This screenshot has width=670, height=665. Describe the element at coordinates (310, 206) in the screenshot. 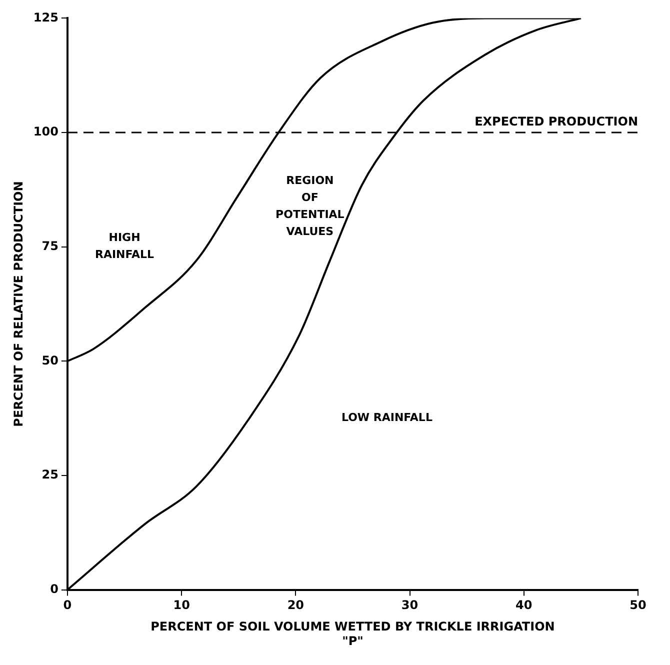

I see `annotation: REGION OF POTENTIAL VALUES` at that location.